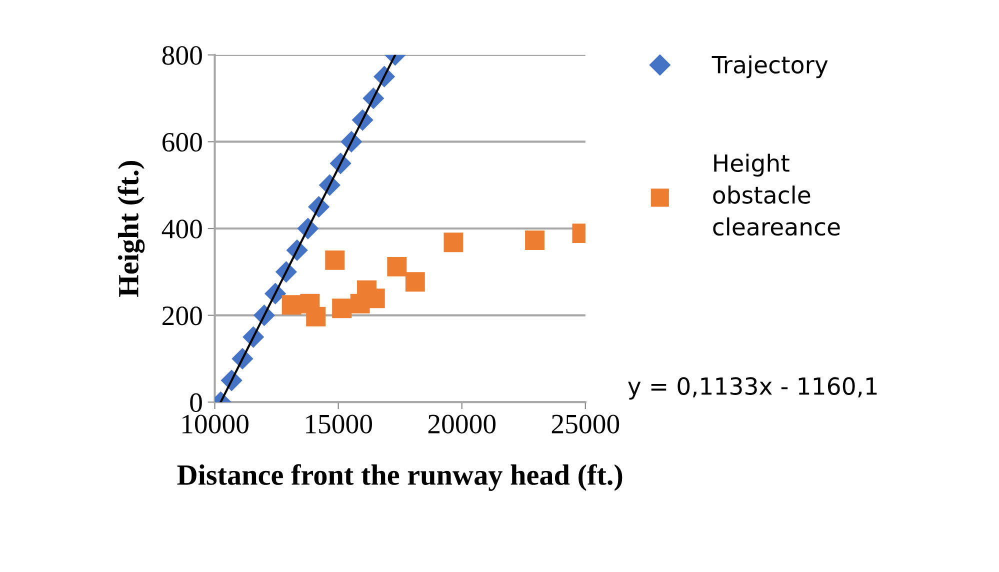 The width and height of the screenshot is (999, 572). I want to click on legend-label: Trajectory, so click(770, 66).